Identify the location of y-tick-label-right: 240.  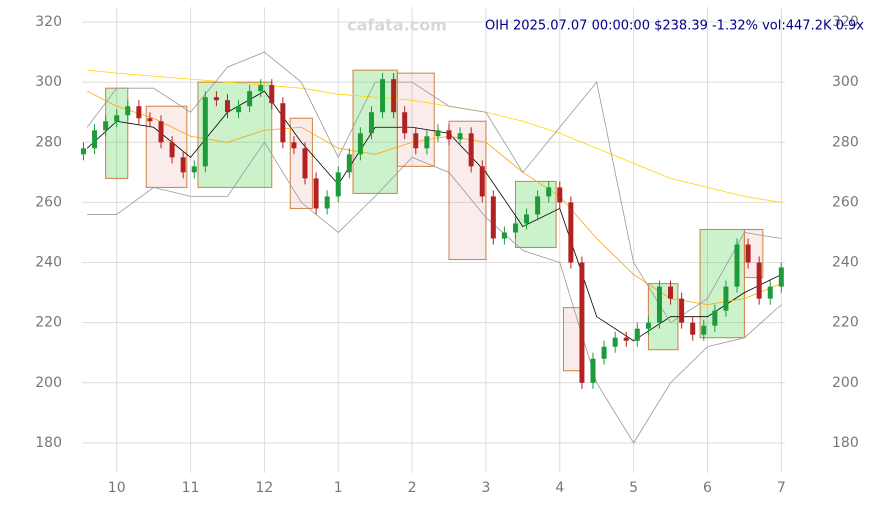
(845, 263).